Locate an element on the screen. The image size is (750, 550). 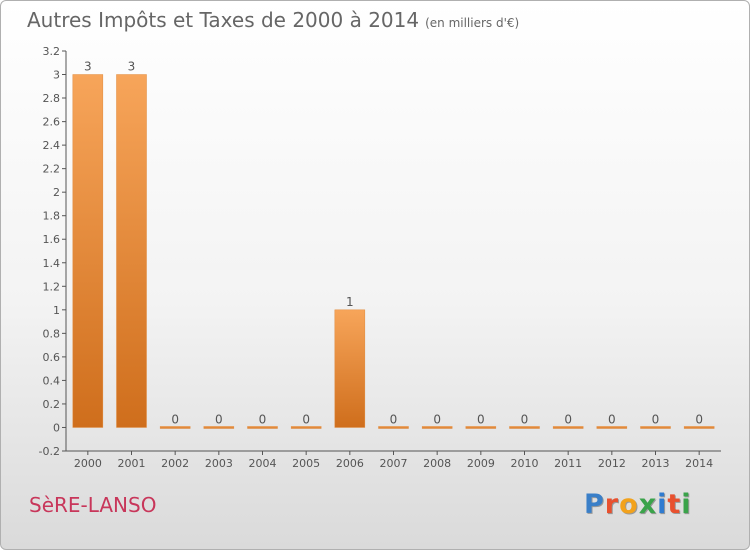
y-tick-label: 1.8 is located at coordinates (52, 216).